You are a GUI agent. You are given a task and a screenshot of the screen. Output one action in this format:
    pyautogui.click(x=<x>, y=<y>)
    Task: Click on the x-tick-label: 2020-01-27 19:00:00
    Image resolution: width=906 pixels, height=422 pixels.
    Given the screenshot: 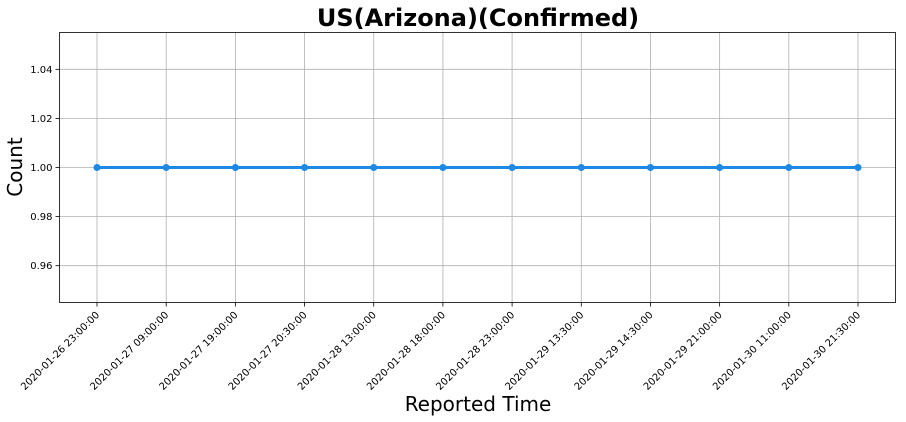 What is the action you would take?
    pyautogui.click(x=199, y=351)
    